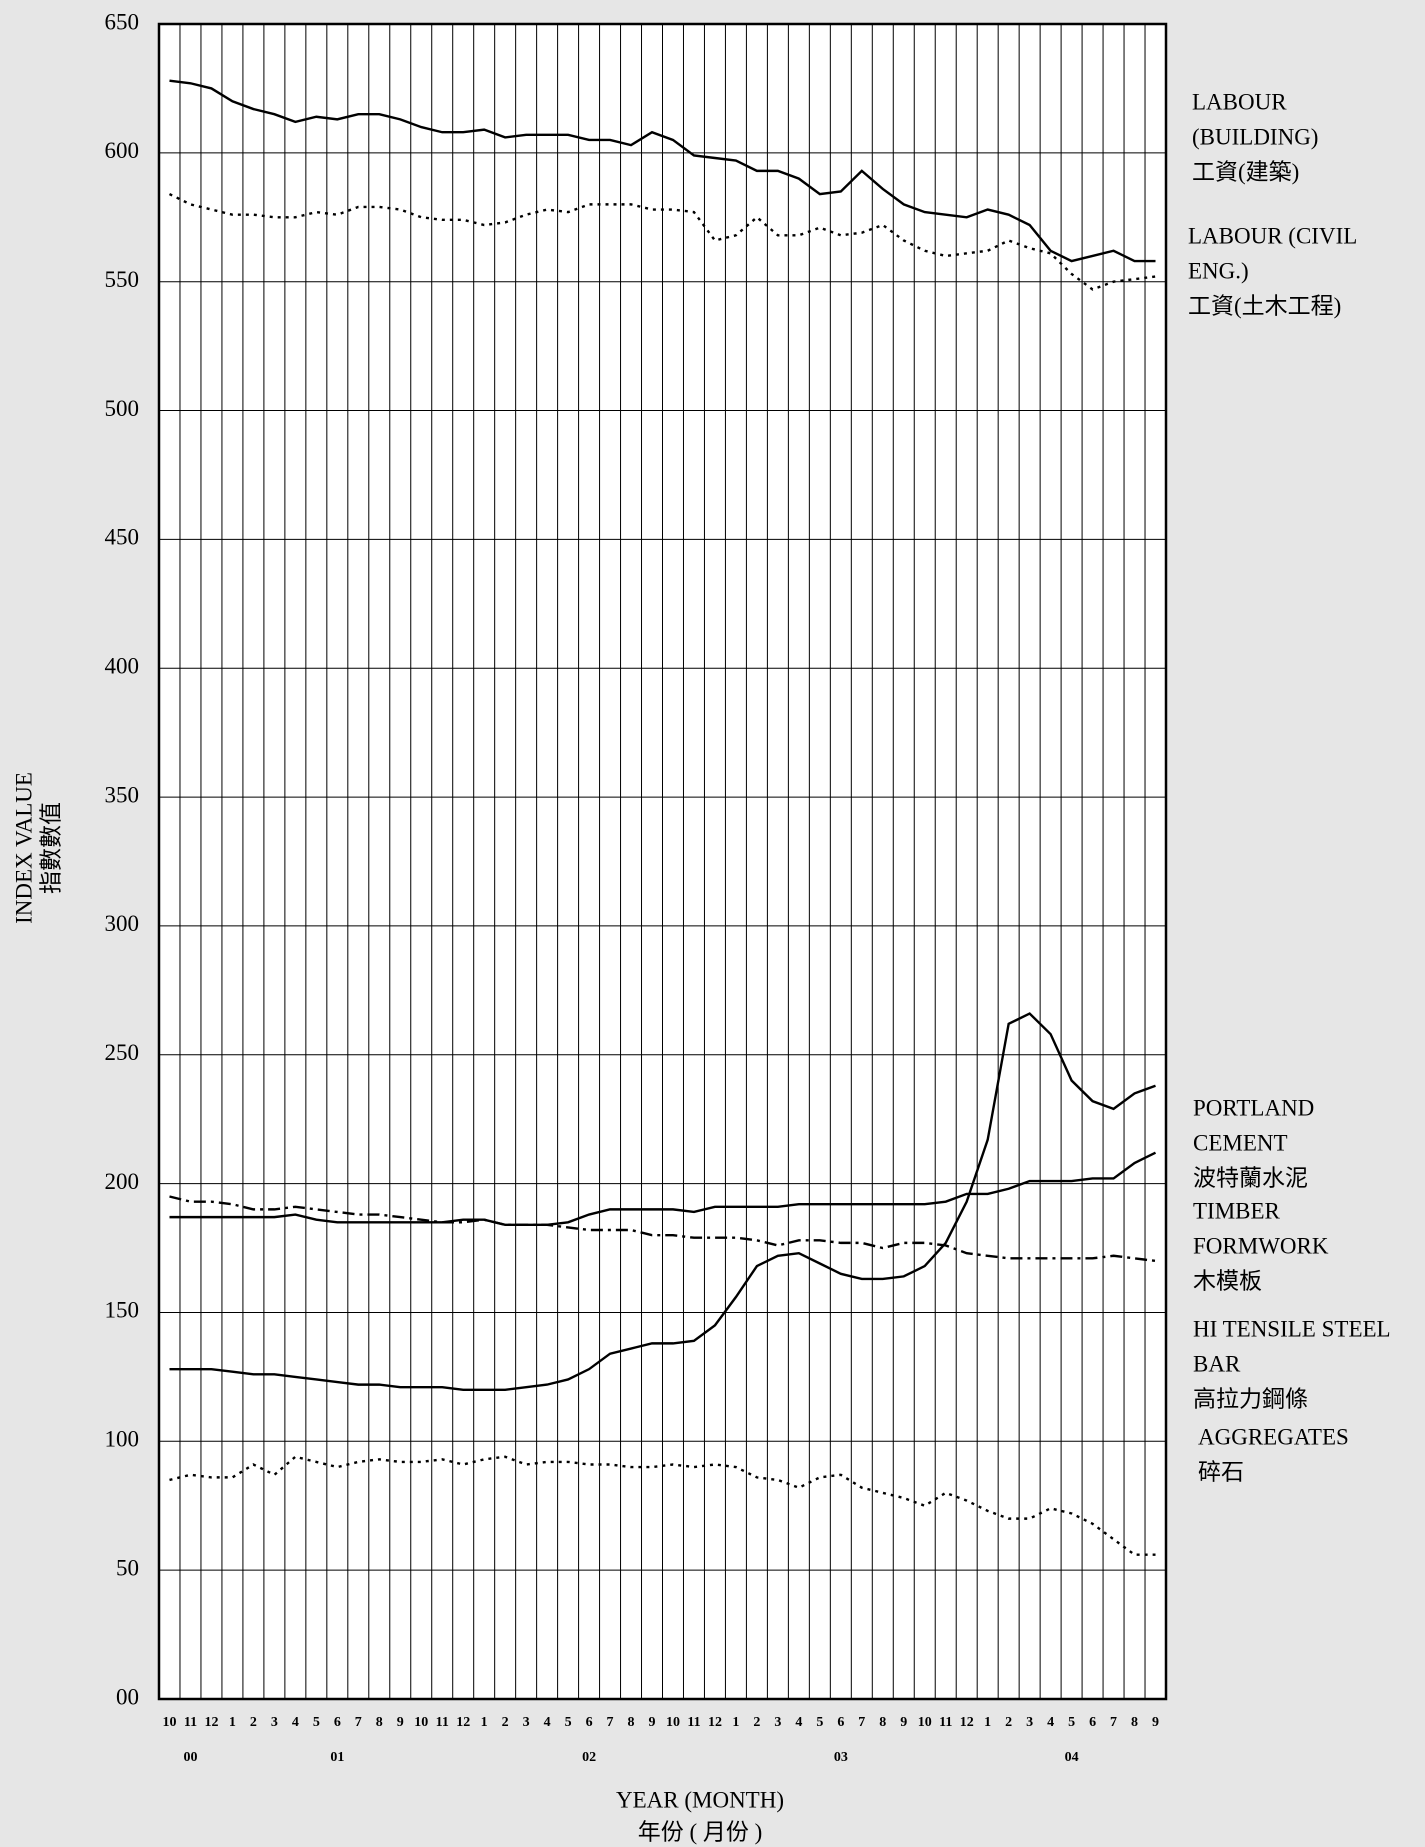 The height and width of the screenshot is (1847, 1425). I want to click on y-tick-label: 350, so click(122, 794).